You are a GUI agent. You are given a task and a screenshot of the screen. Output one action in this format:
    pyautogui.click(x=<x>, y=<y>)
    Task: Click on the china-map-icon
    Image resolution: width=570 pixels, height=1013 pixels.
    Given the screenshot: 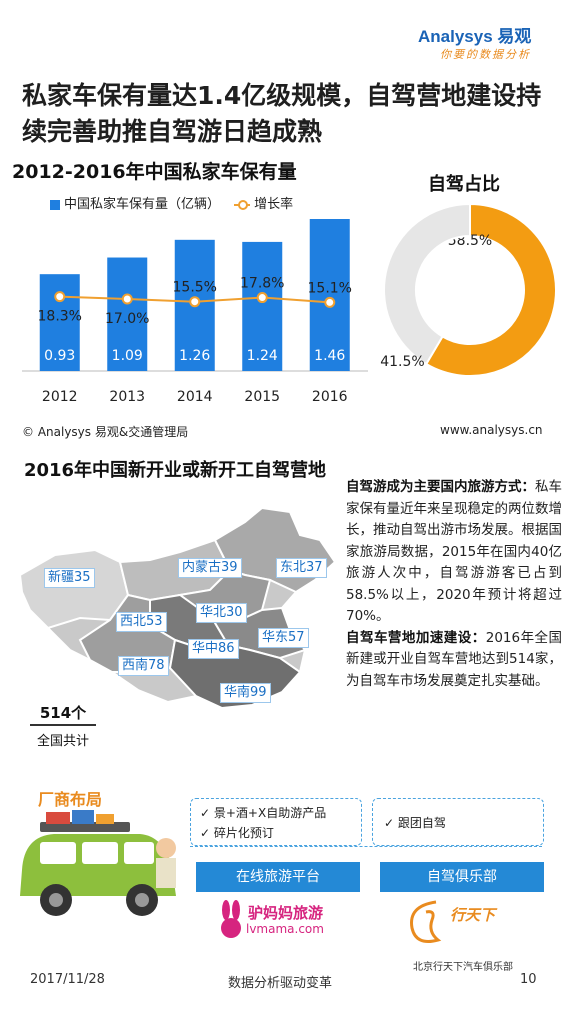 What is the action you would take?
    pyautogui.click(x=177, y=608)
    